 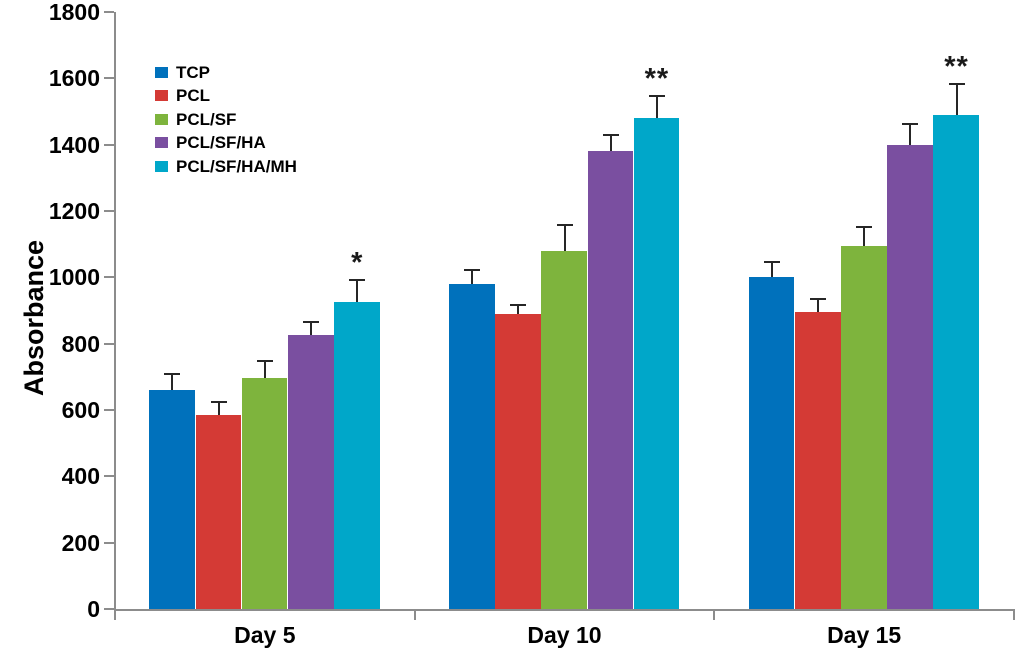 I want to click on legend-label: PCL/SF/HA/MH, so click(x=236, y=166).